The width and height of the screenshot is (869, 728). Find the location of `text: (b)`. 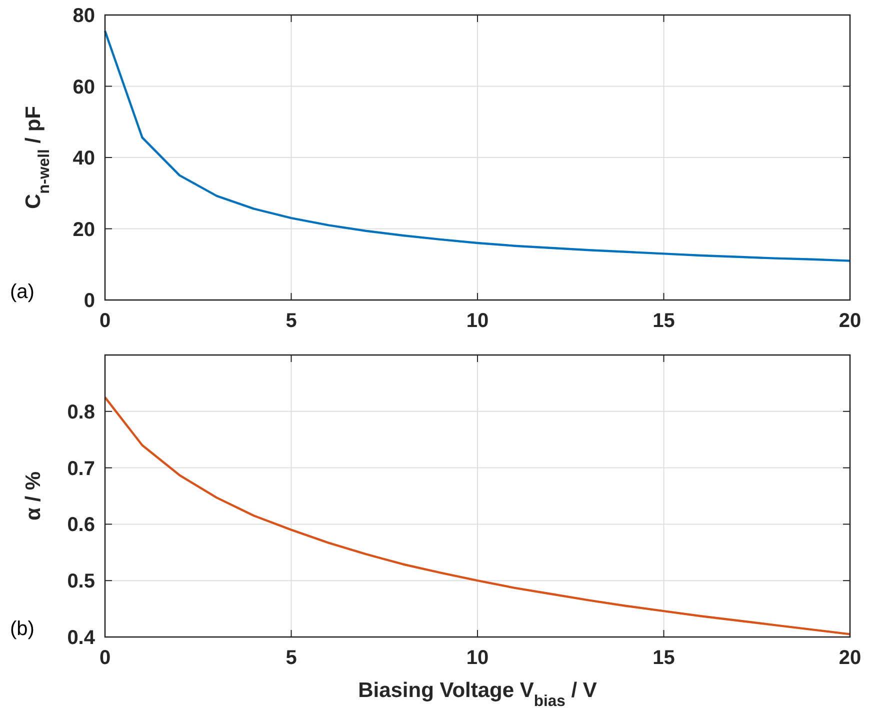

text: (b) is located at coordinates (22, 629).